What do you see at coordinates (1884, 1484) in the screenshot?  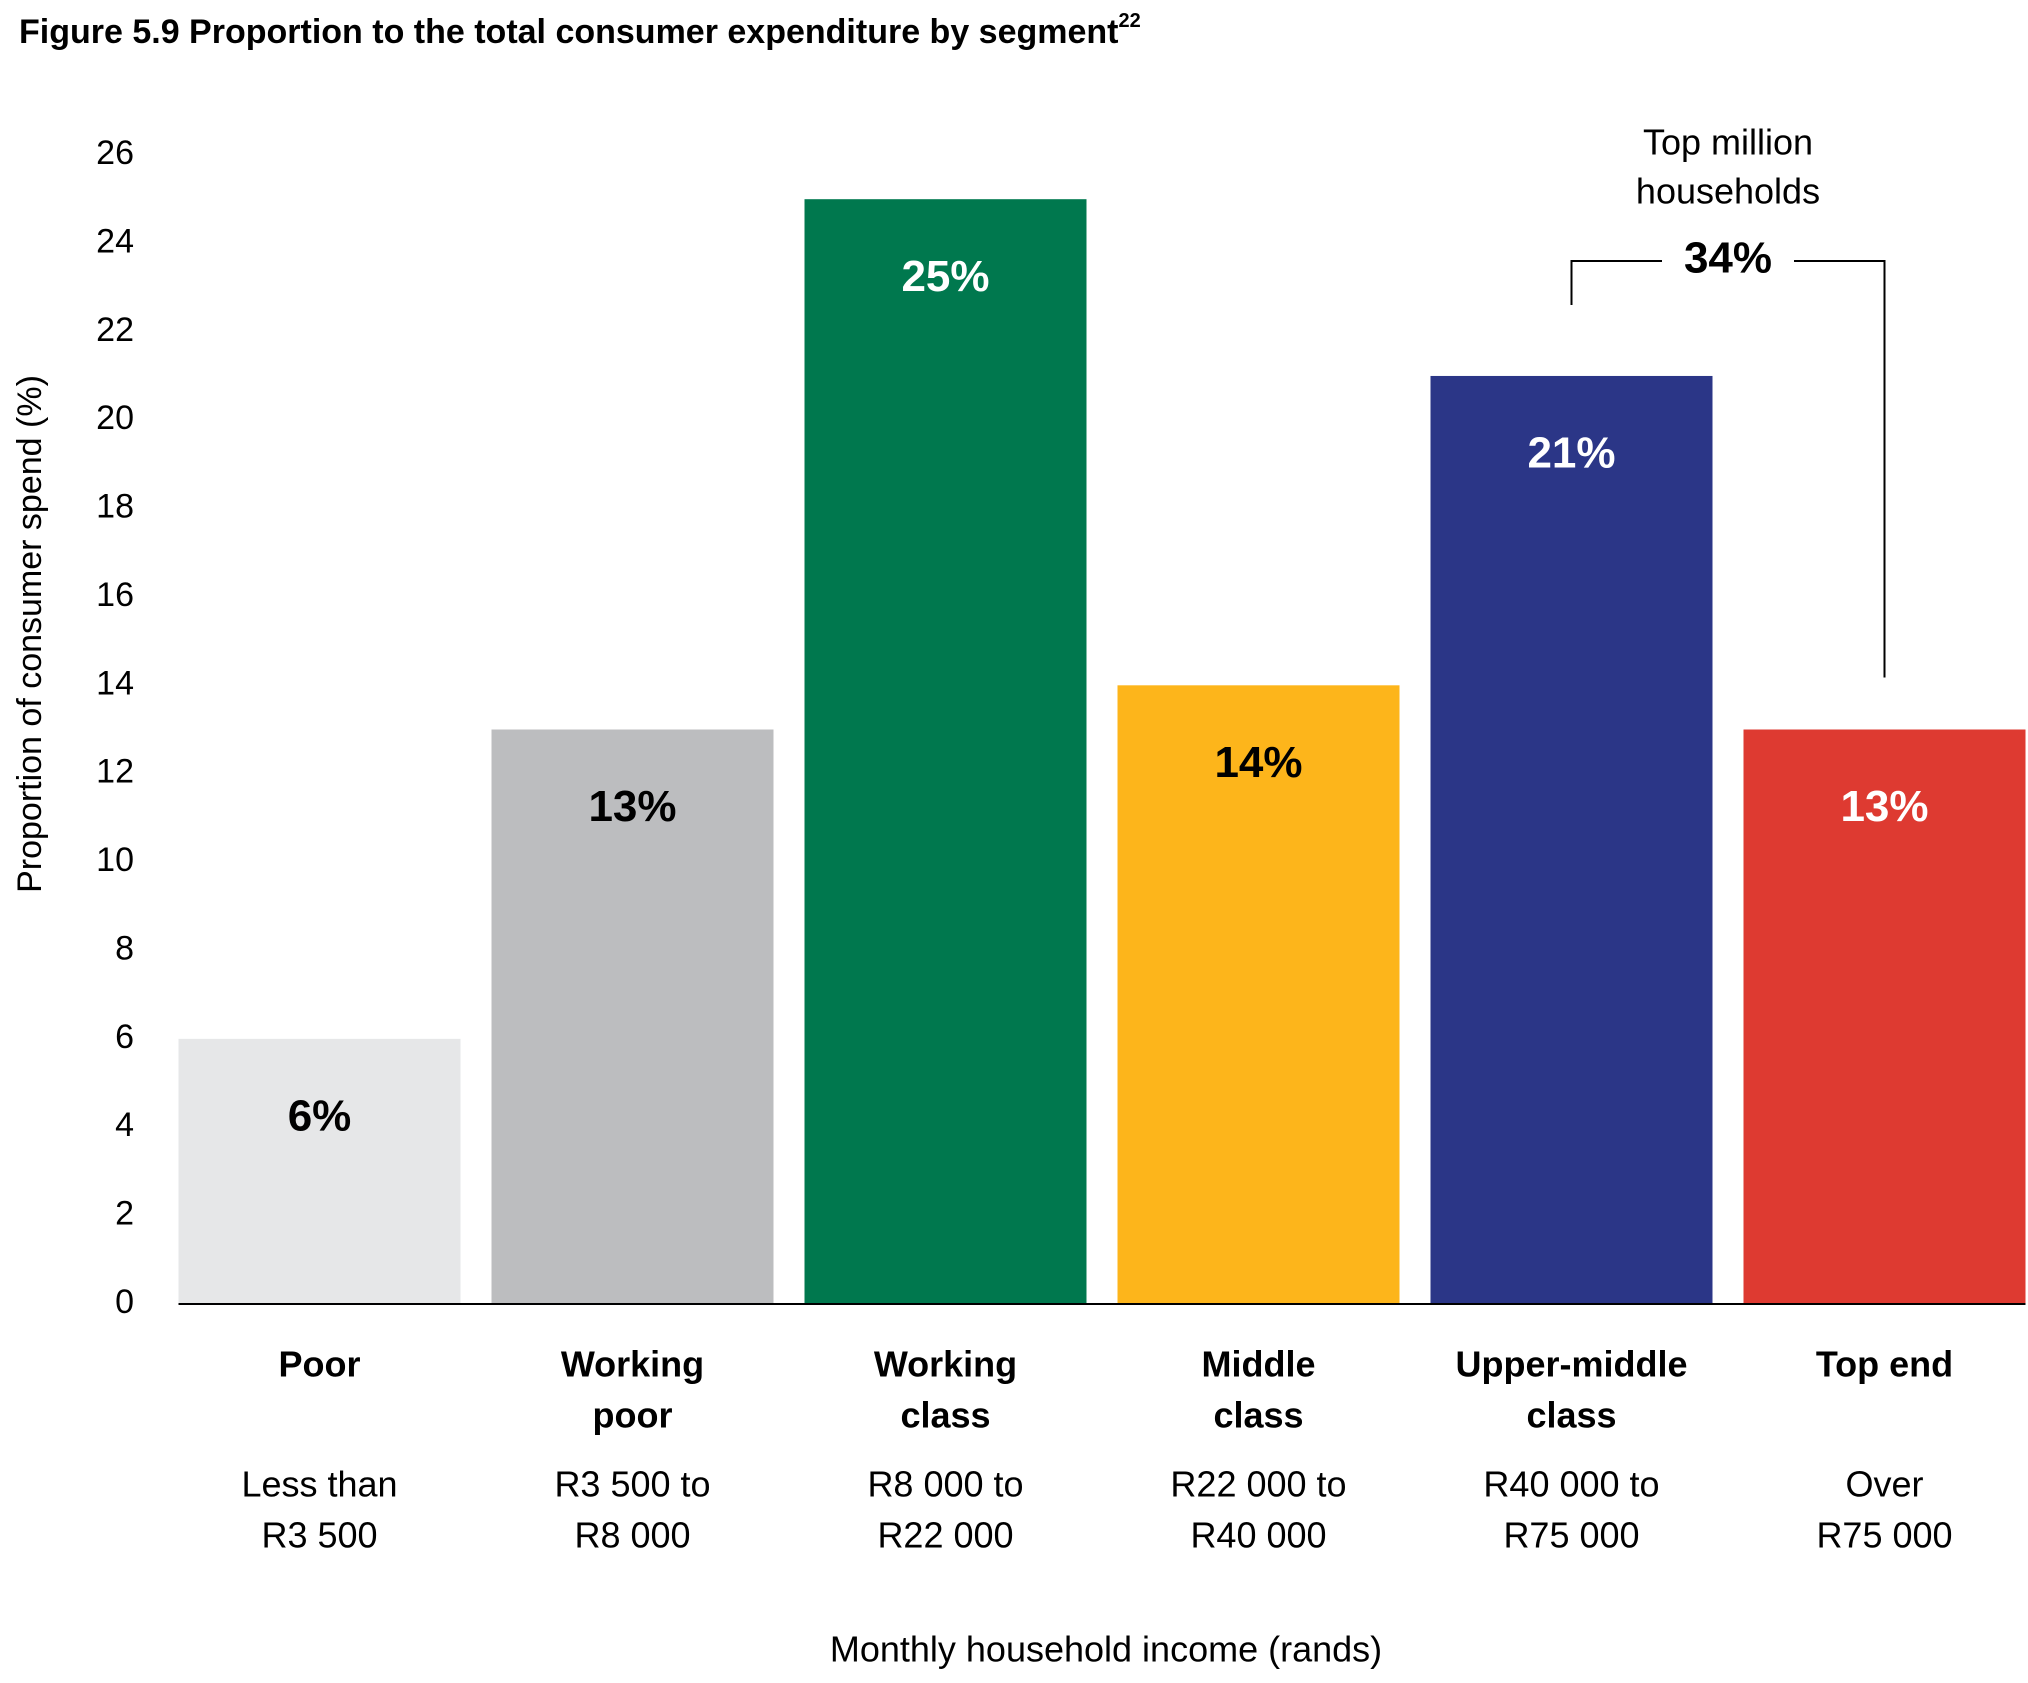 I see `income-range-label: Over` at bounding box center [1884, 1484].